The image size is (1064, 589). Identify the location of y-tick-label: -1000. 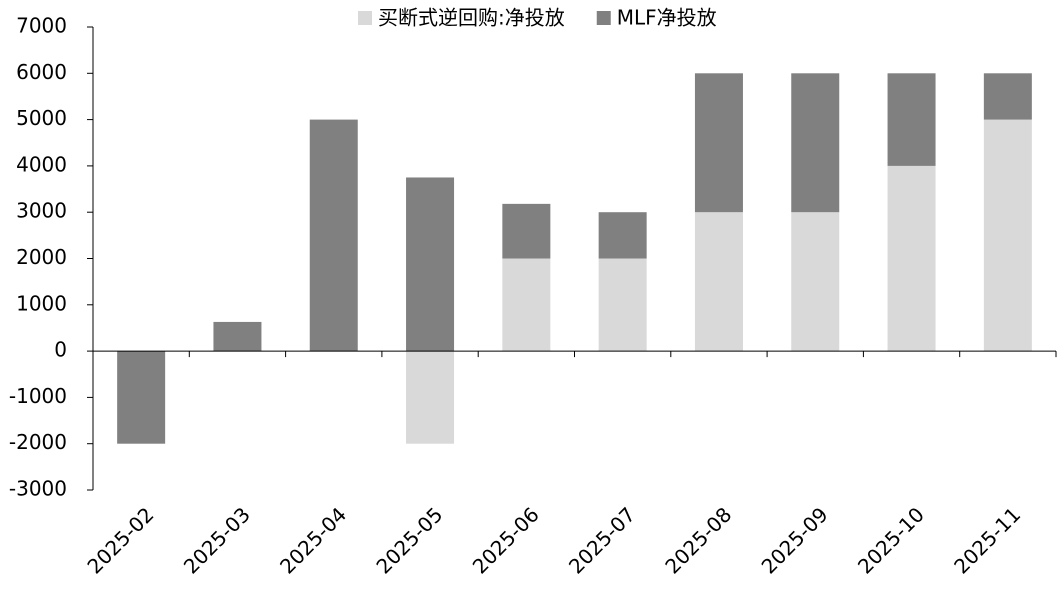
(38, 396).